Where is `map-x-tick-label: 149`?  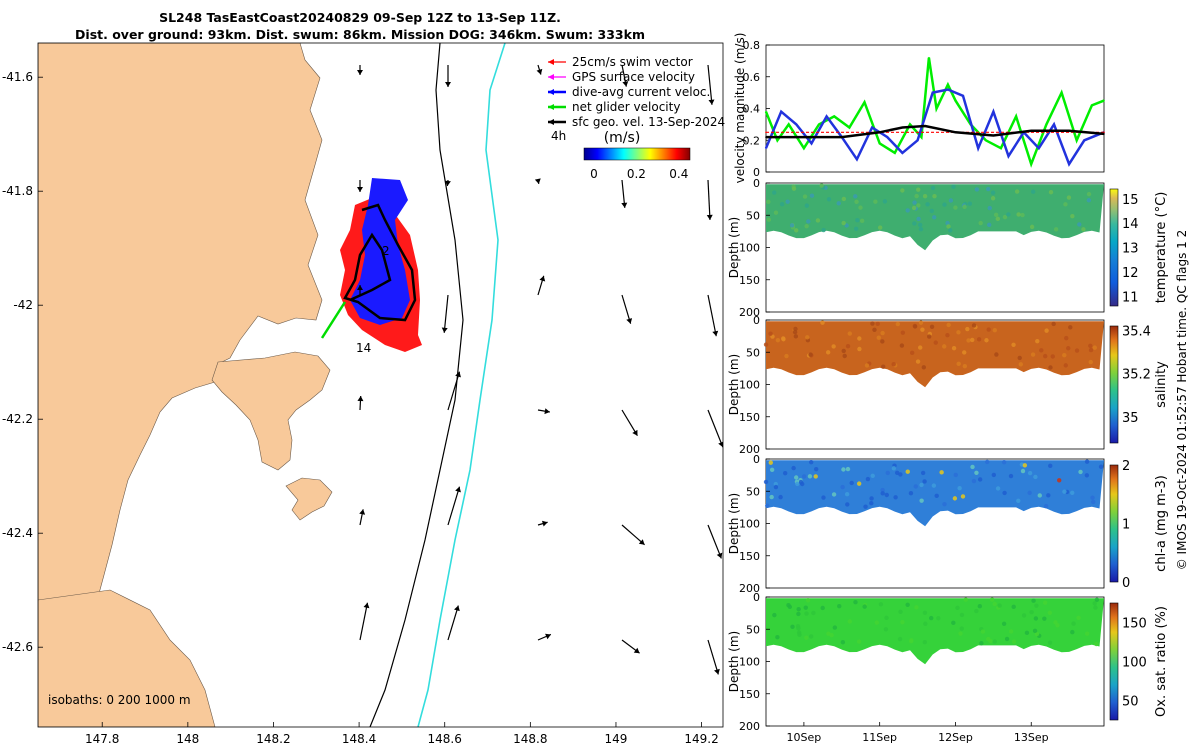
map-x-tick-label: 149 is located at coordinates (616, 739).